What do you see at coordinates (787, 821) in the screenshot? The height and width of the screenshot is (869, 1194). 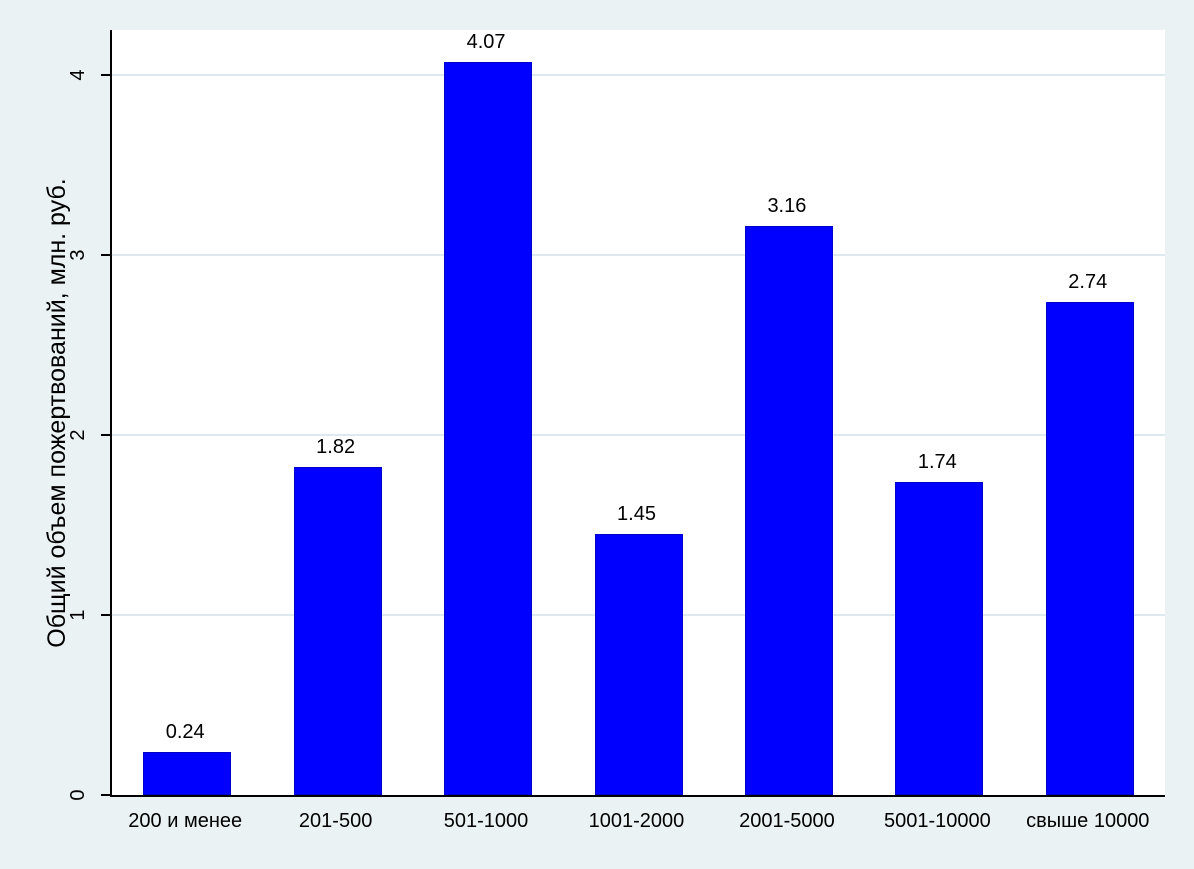 I see `x-category-label-5: 2001-5000` at bounding box center [787, 821].